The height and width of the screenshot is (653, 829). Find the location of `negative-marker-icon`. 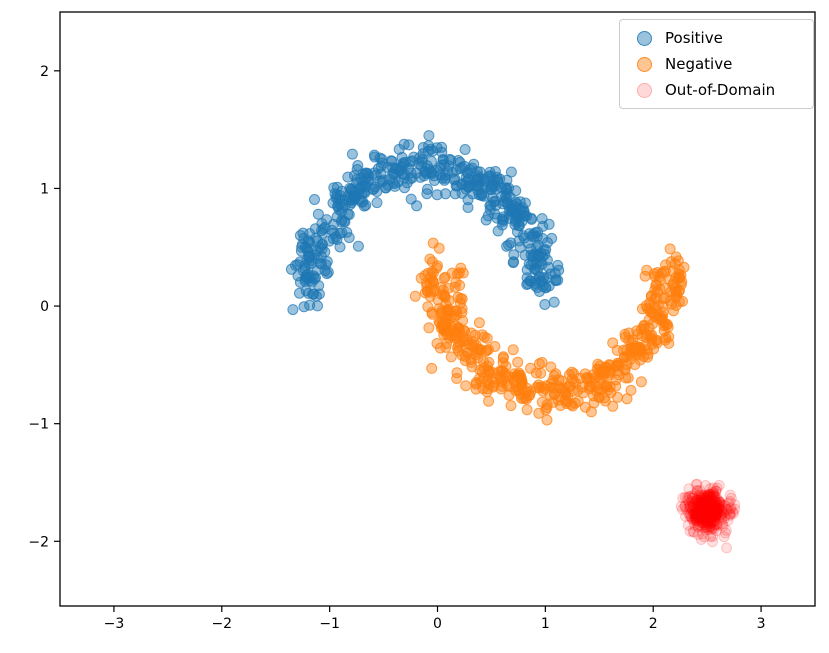

negative-marker-icon is located at coordinates (644, 64).